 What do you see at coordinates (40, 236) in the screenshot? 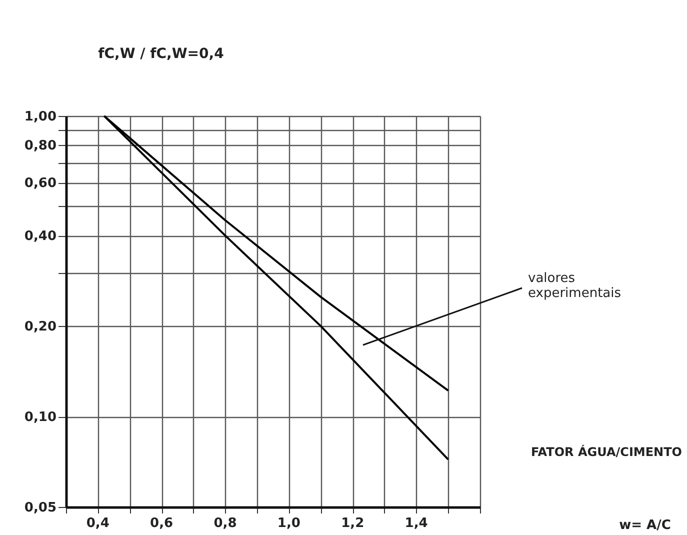
I see `y-tick-label: 0,40` at bounding box center [40, 236].